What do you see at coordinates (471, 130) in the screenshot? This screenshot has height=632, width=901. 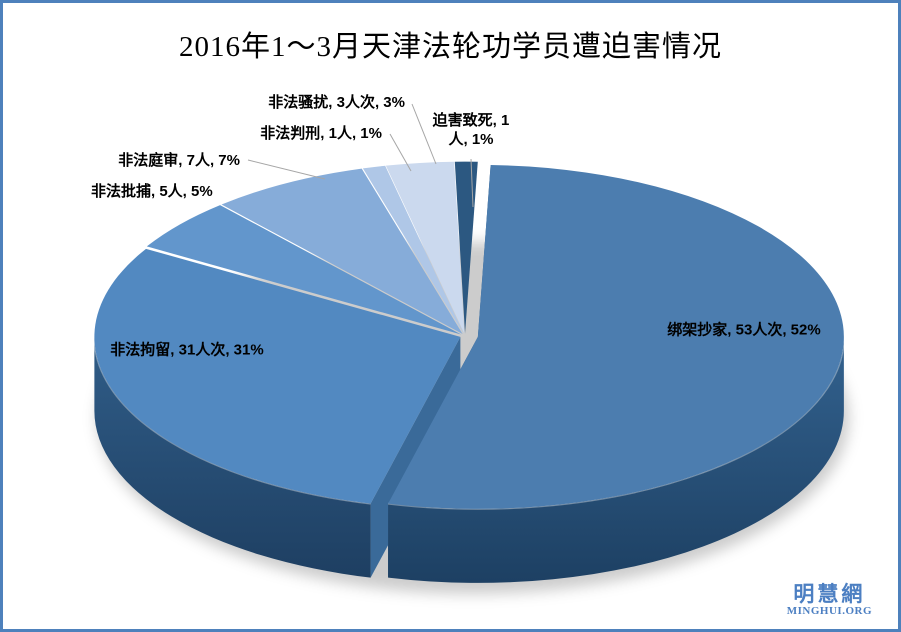 I see `slice-label-pohai-zhisi: 迫害致死, 1 人, 1%` at bounding box center [471, 130].